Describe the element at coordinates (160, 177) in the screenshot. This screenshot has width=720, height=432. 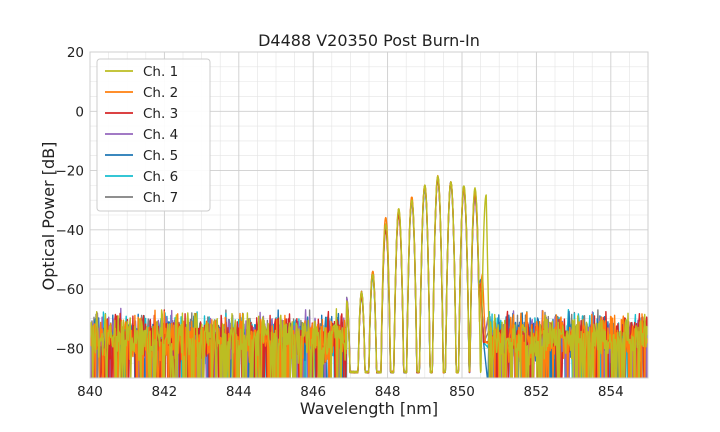
I see `legend-label: Ch. 6` at that location.